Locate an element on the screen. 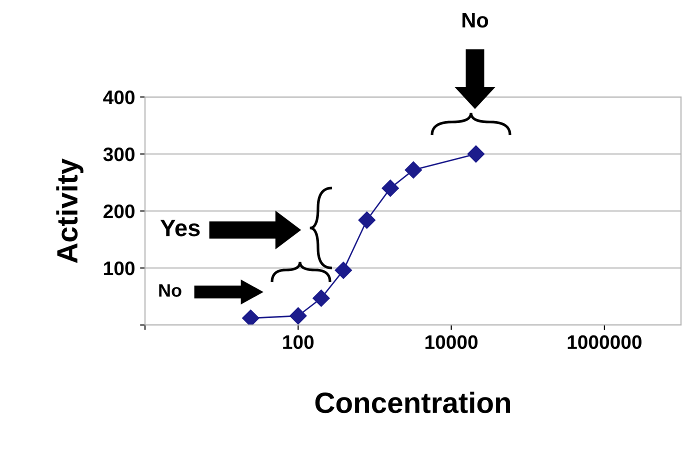 This screenshot has width=683, height=451. y-tick-label: 400 is located at coordinates (118, 97).